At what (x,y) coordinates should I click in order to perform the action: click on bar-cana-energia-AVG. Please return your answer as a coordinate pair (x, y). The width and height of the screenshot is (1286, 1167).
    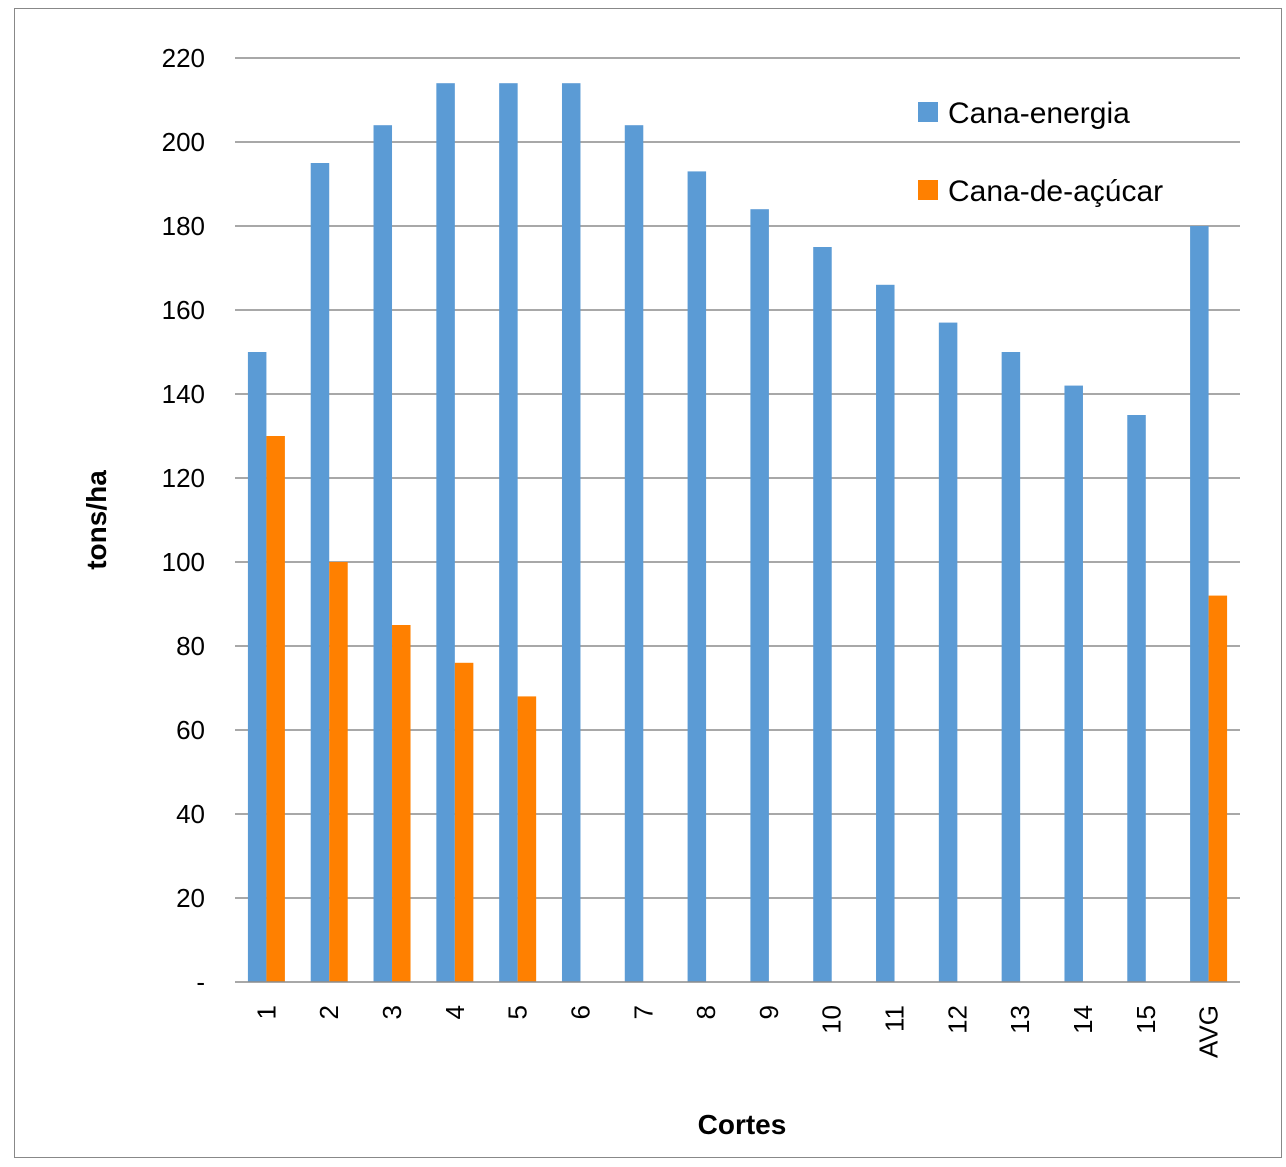
    Looking at the image, I should click on (1199, 604).